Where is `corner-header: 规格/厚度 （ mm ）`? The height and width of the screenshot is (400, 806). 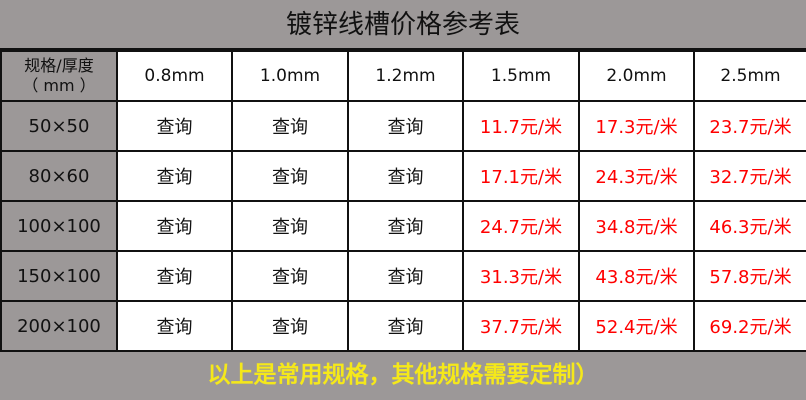
corner-header: 规格/厚度 （ mm ） is located at coordinates (59, 76).